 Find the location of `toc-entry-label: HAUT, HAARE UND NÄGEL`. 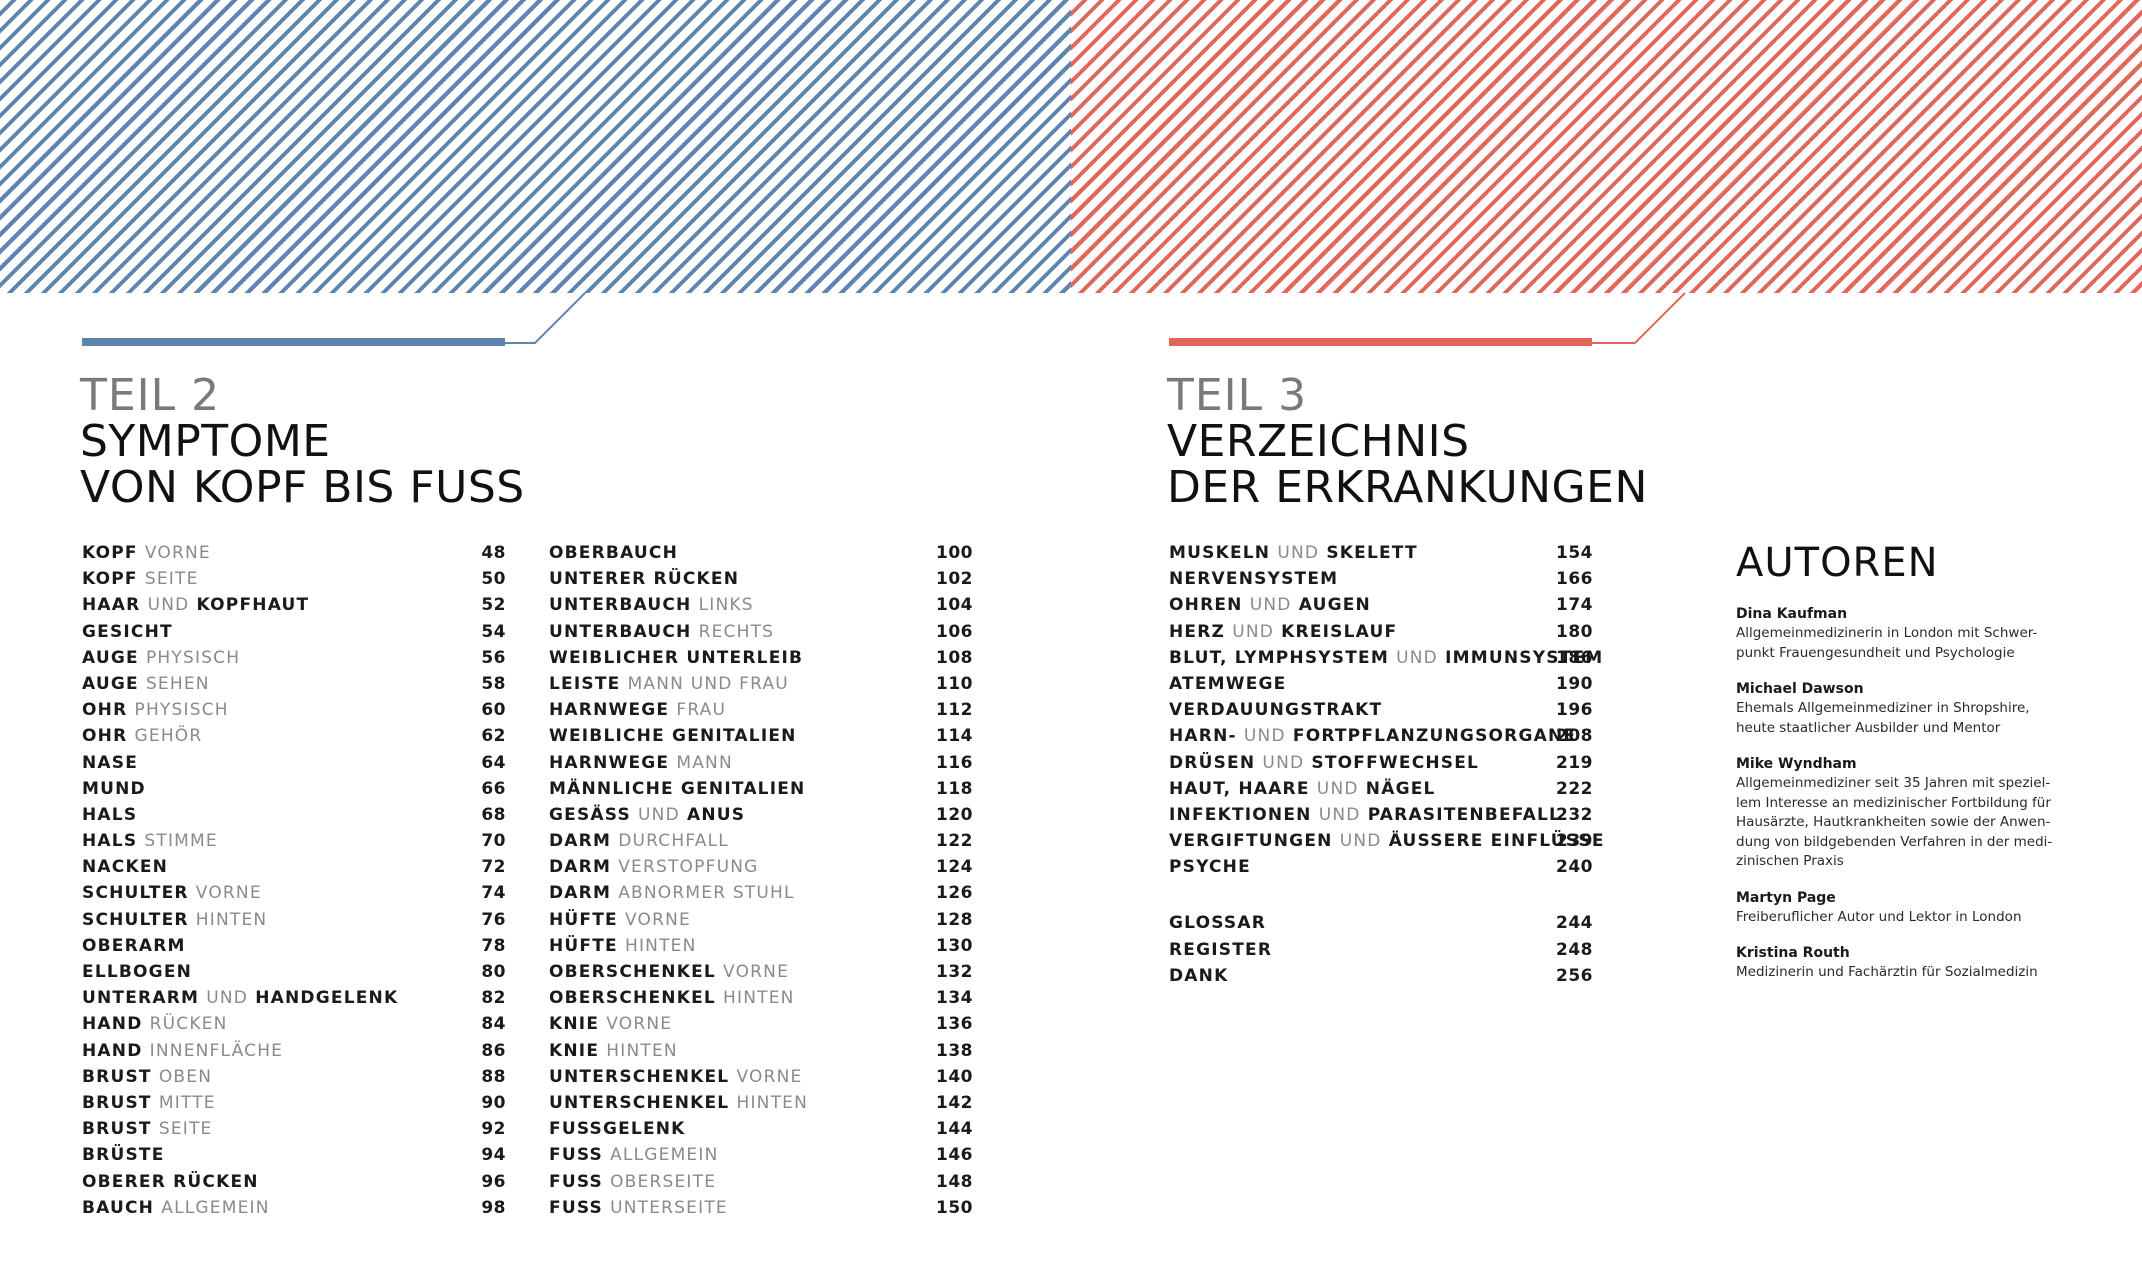

toc-entry-label: HAUT, HAARE UND NÄGEL is located at coordinates (1302, 789).